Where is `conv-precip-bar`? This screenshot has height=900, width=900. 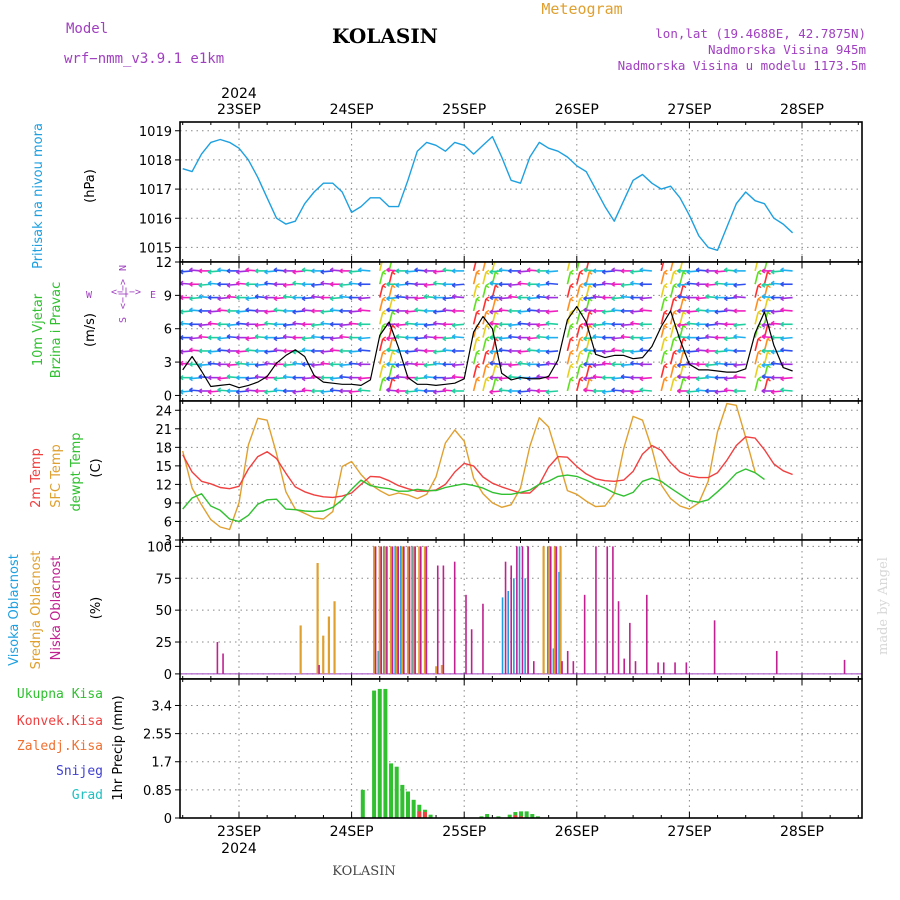 conv-precip-bar is located at coordinates (515, 816).